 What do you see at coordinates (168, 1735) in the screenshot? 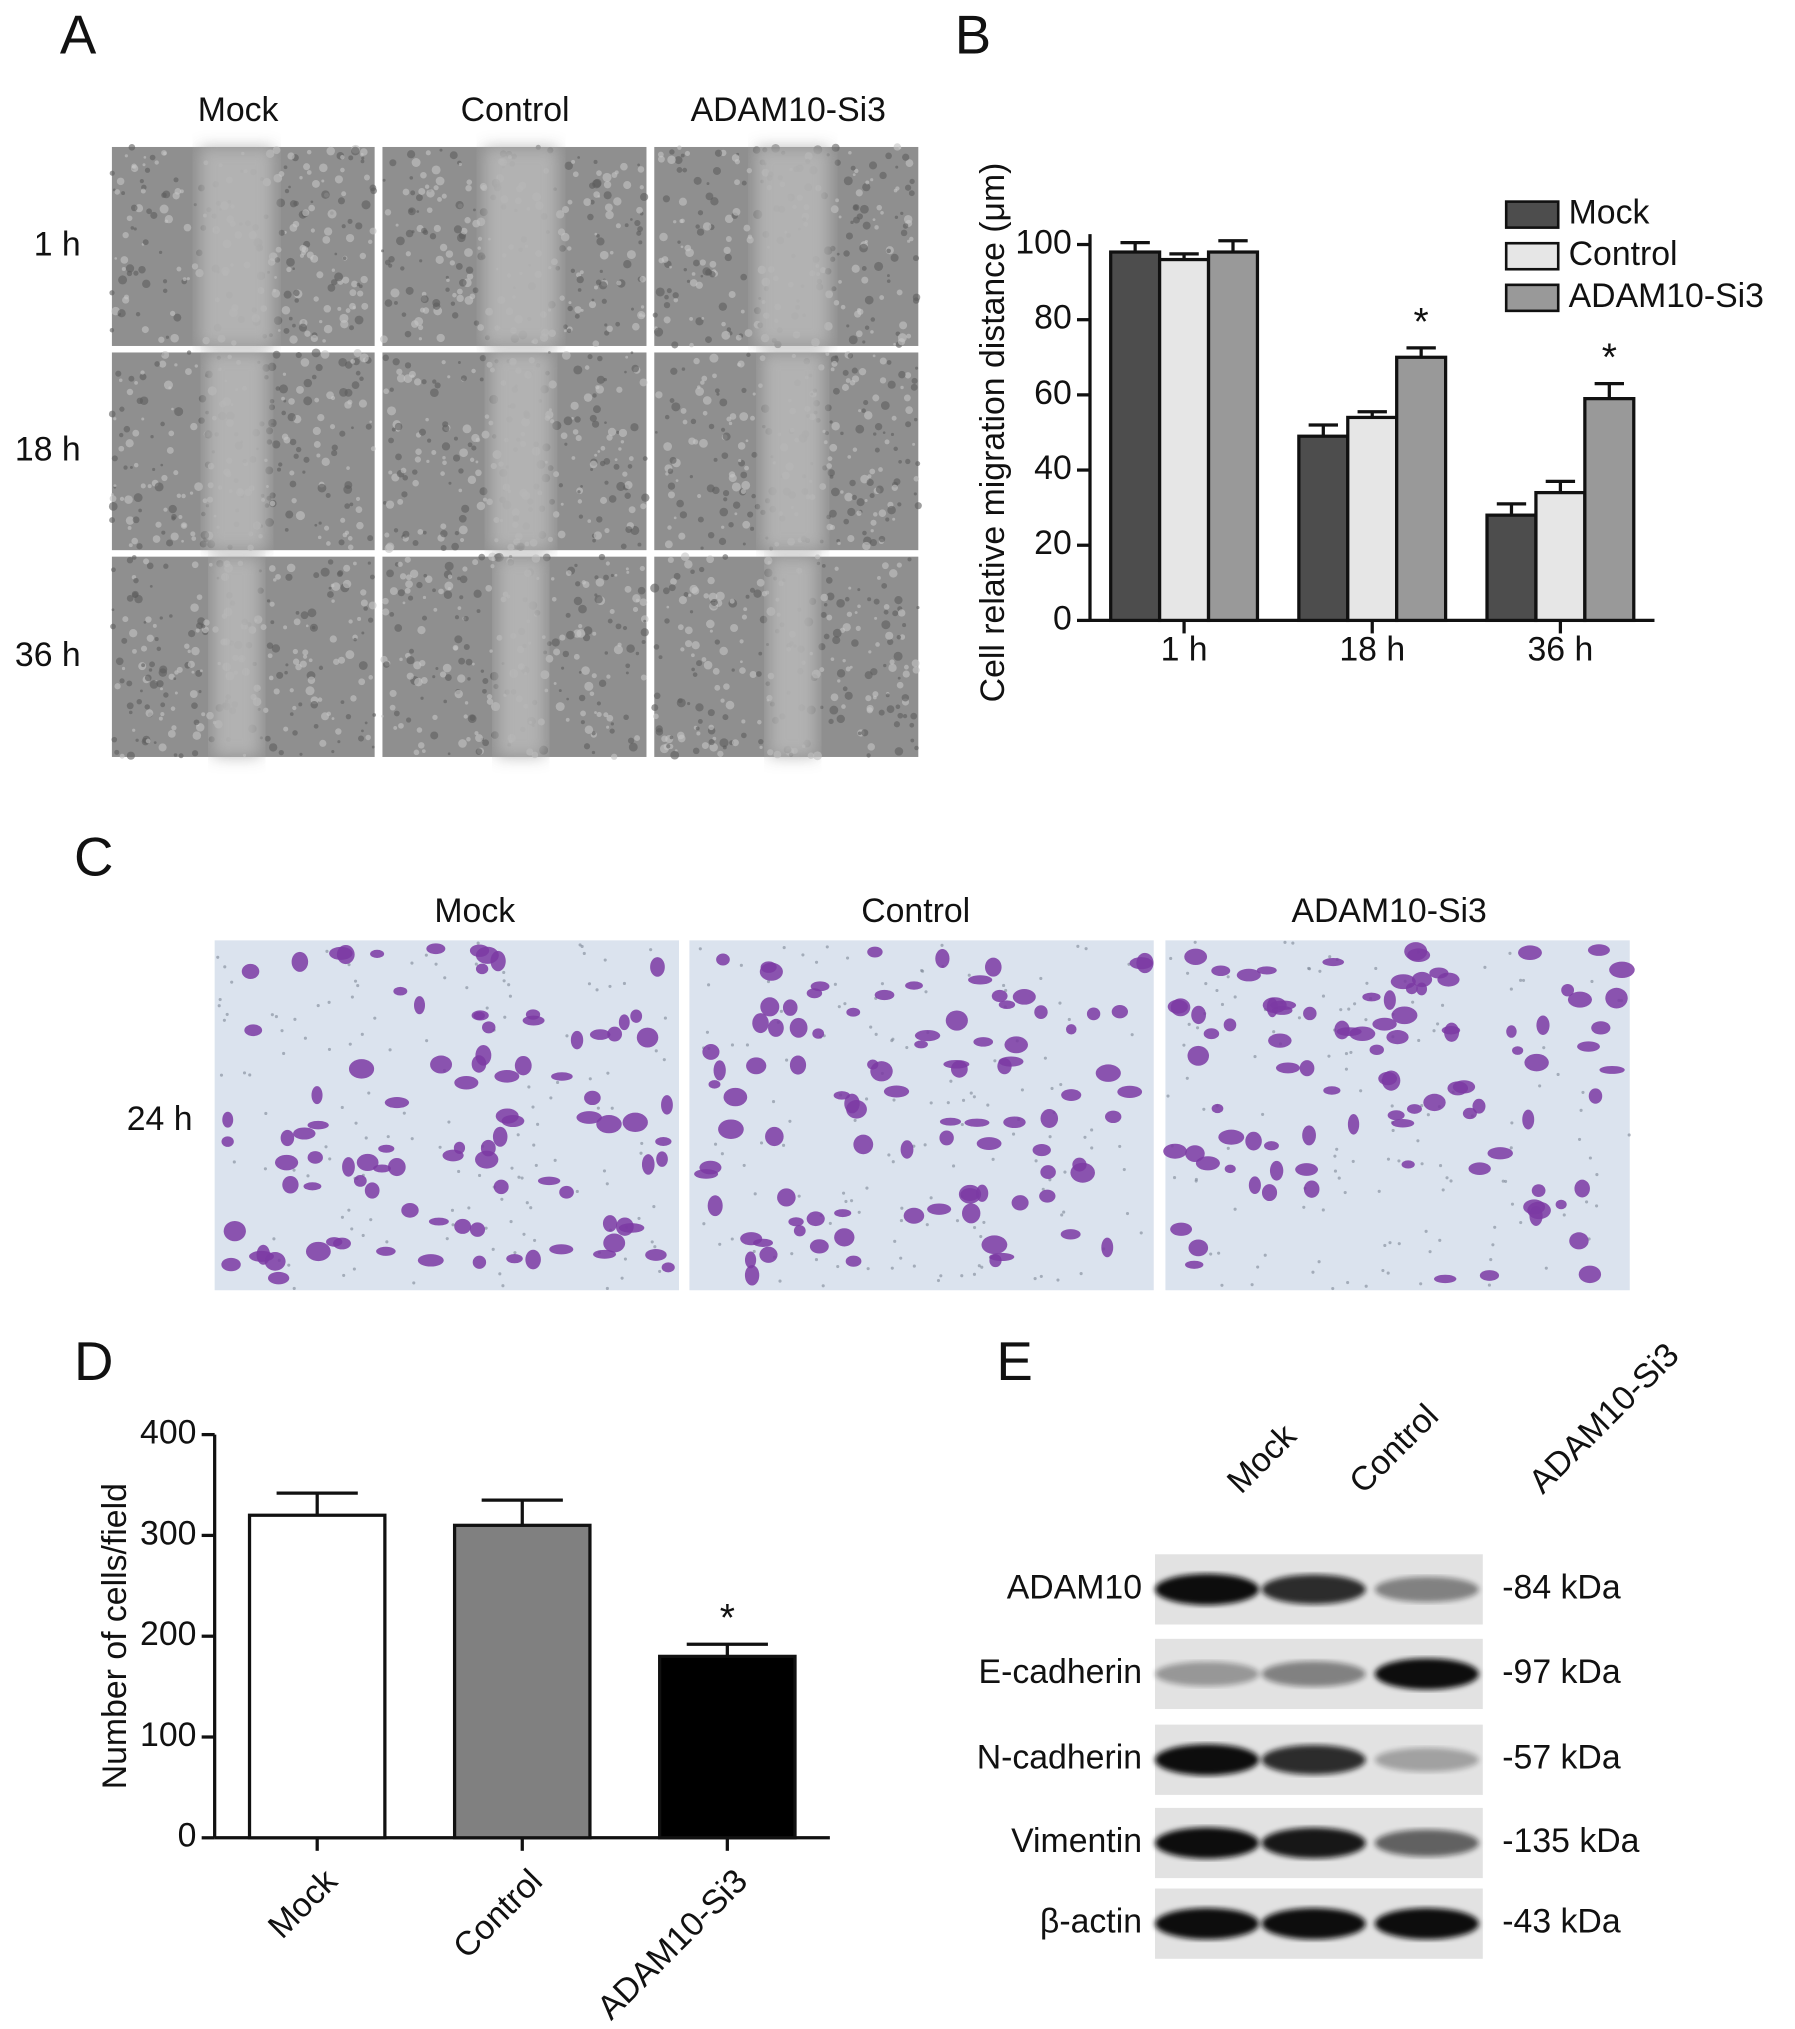
I see `y-tick-label: 100` at bounding box center [168, 1735].